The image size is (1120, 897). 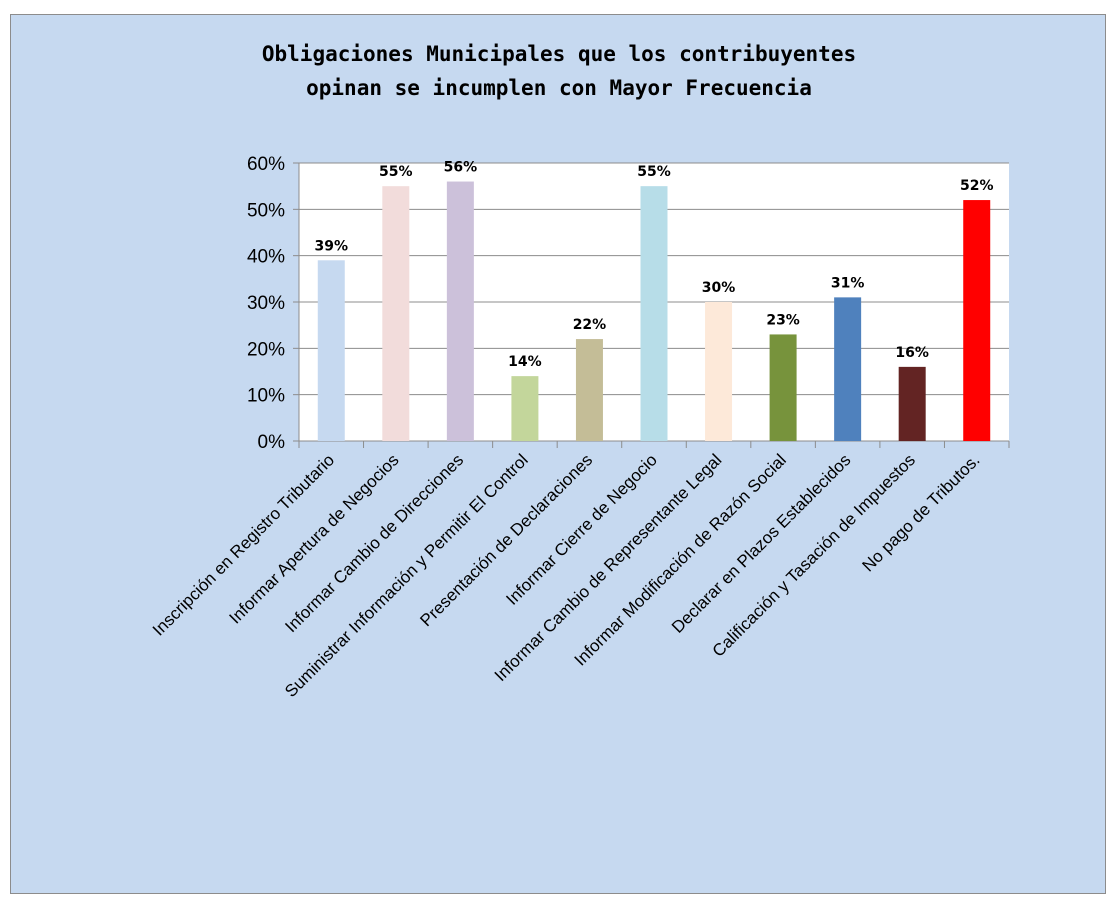 I want to click on data-label: 22%, so click(x=590, y=325).